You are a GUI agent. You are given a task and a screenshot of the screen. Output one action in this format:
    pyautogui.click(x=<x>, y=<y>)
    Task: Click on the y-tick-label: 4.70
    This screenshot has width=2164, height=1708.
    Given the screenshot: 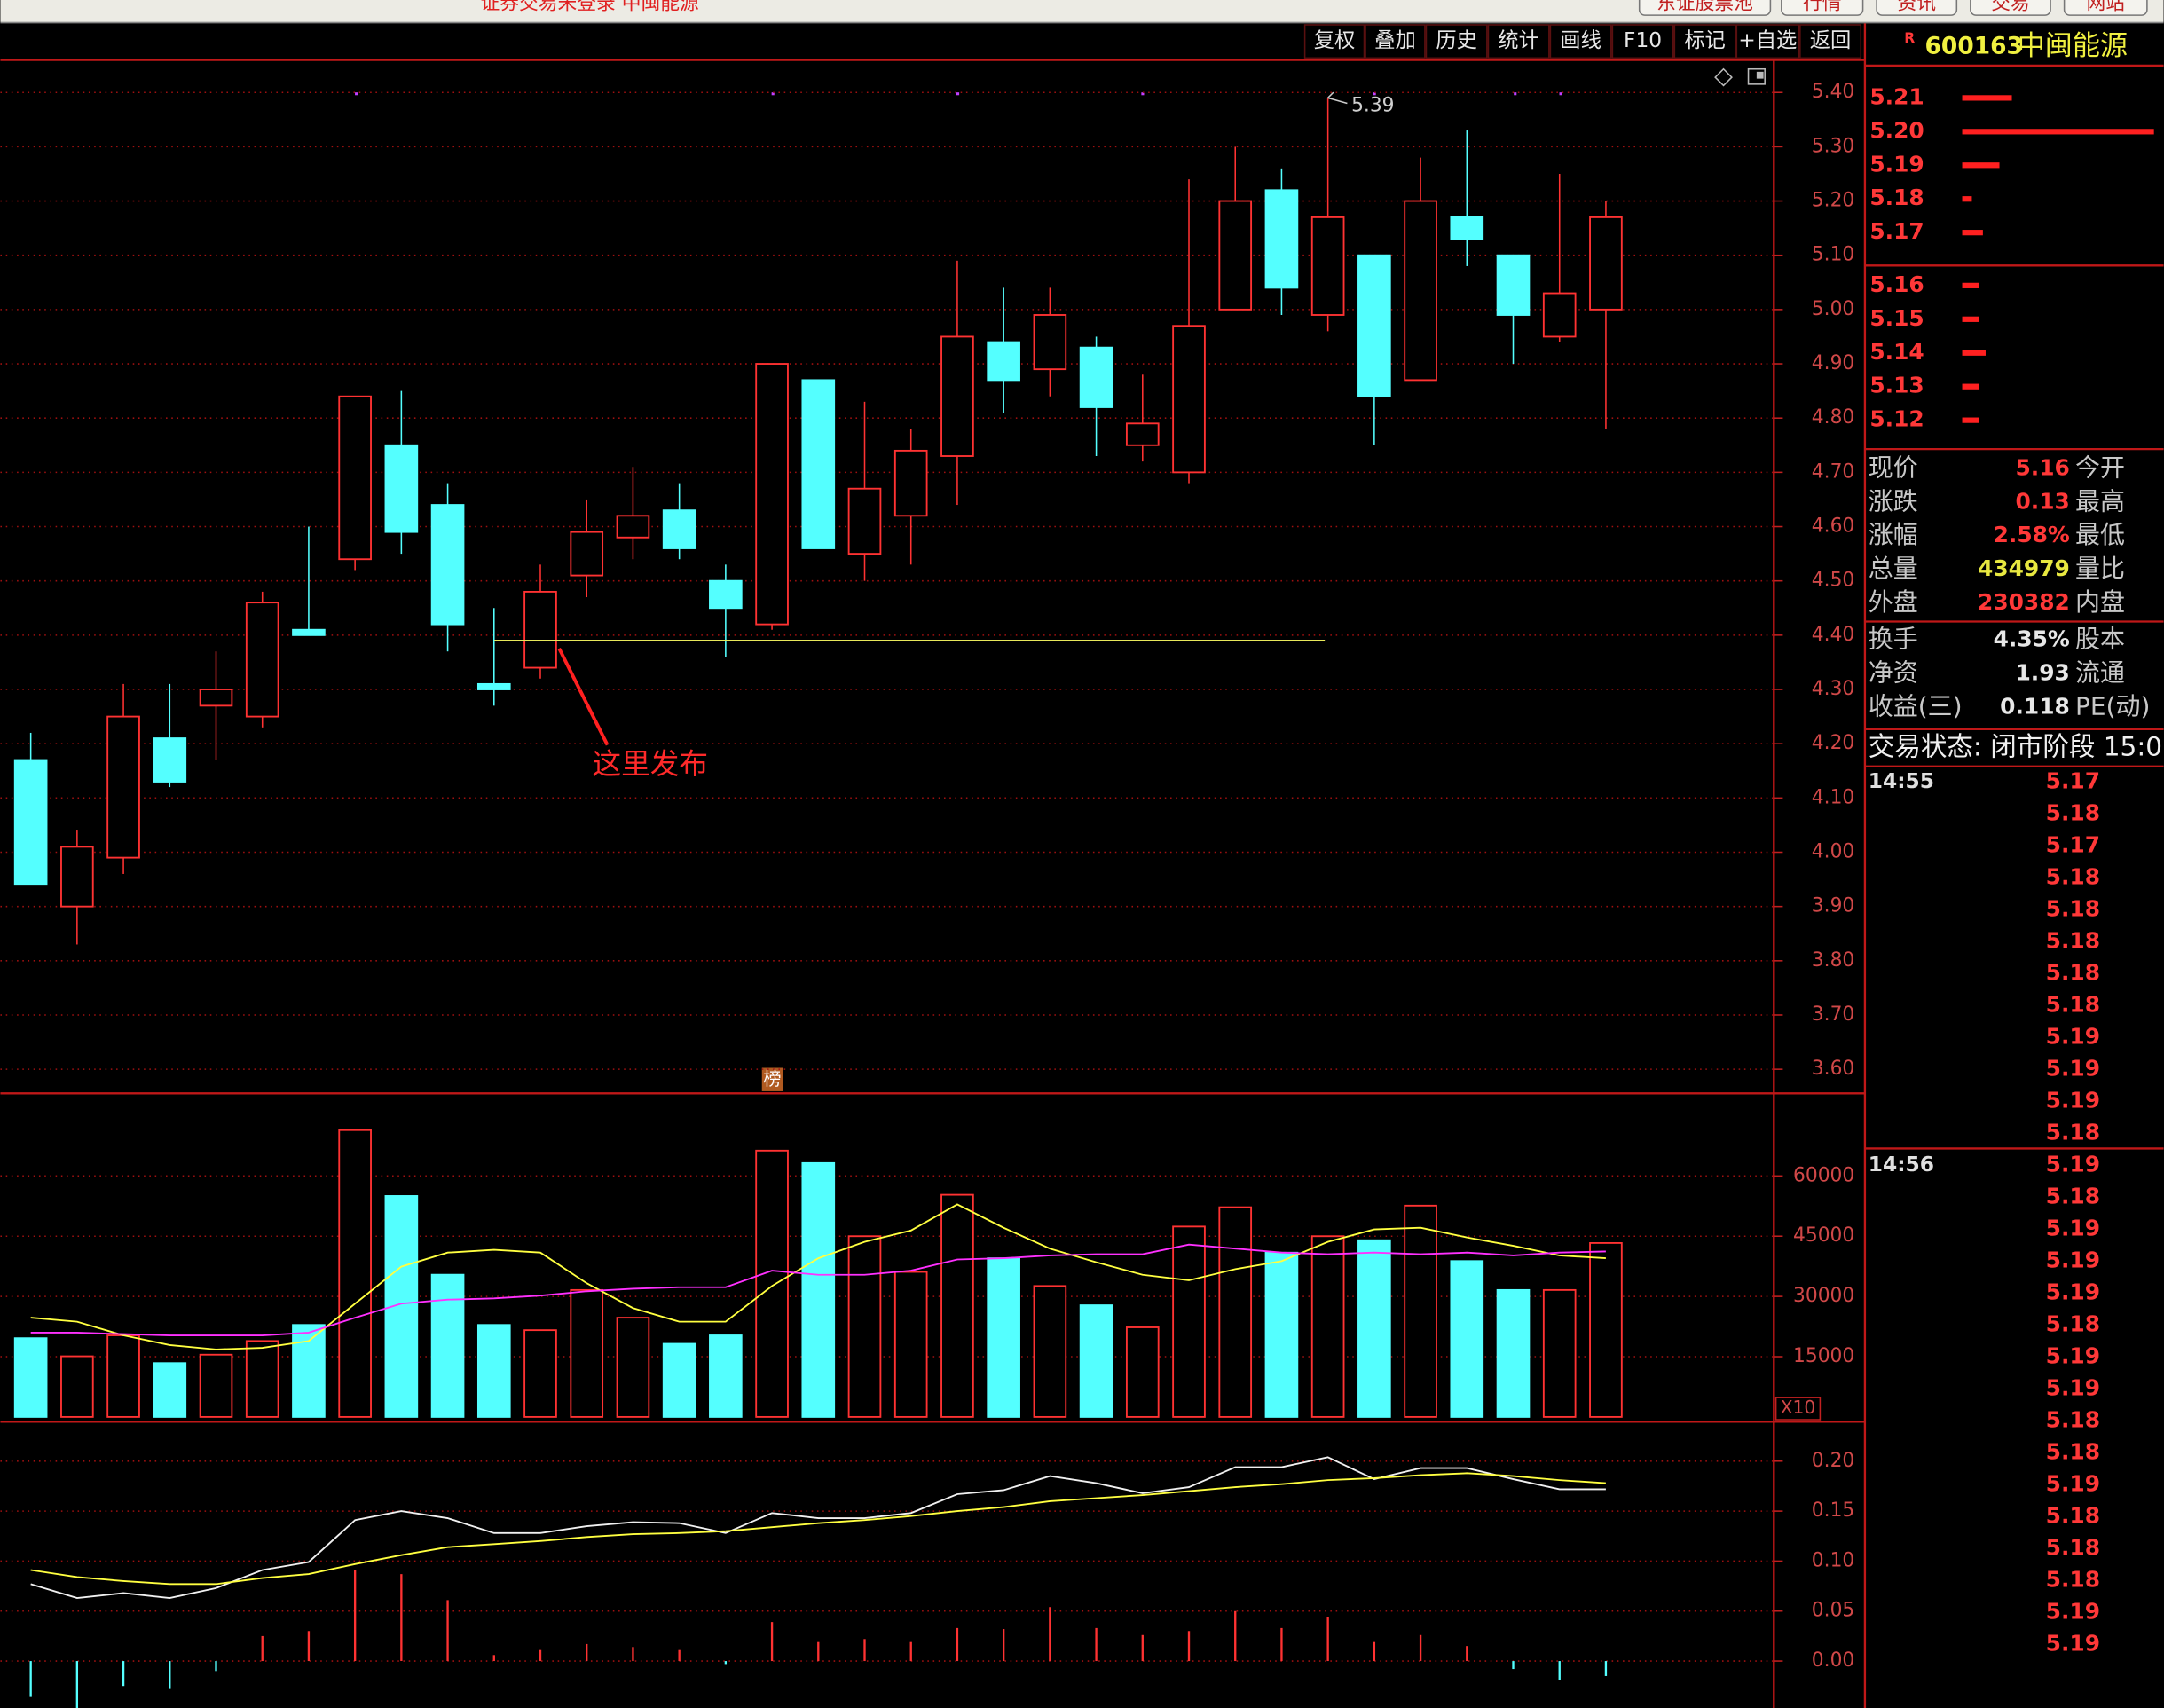 What is the action you would take?
    pyautogui.click(x=1833, y=472)
    